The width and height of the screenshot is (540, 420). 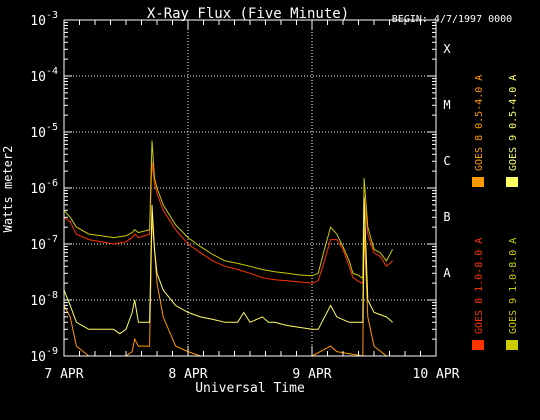 I want to click on y-tick-label: 10⁻⁶, so click(x=44, y=187).